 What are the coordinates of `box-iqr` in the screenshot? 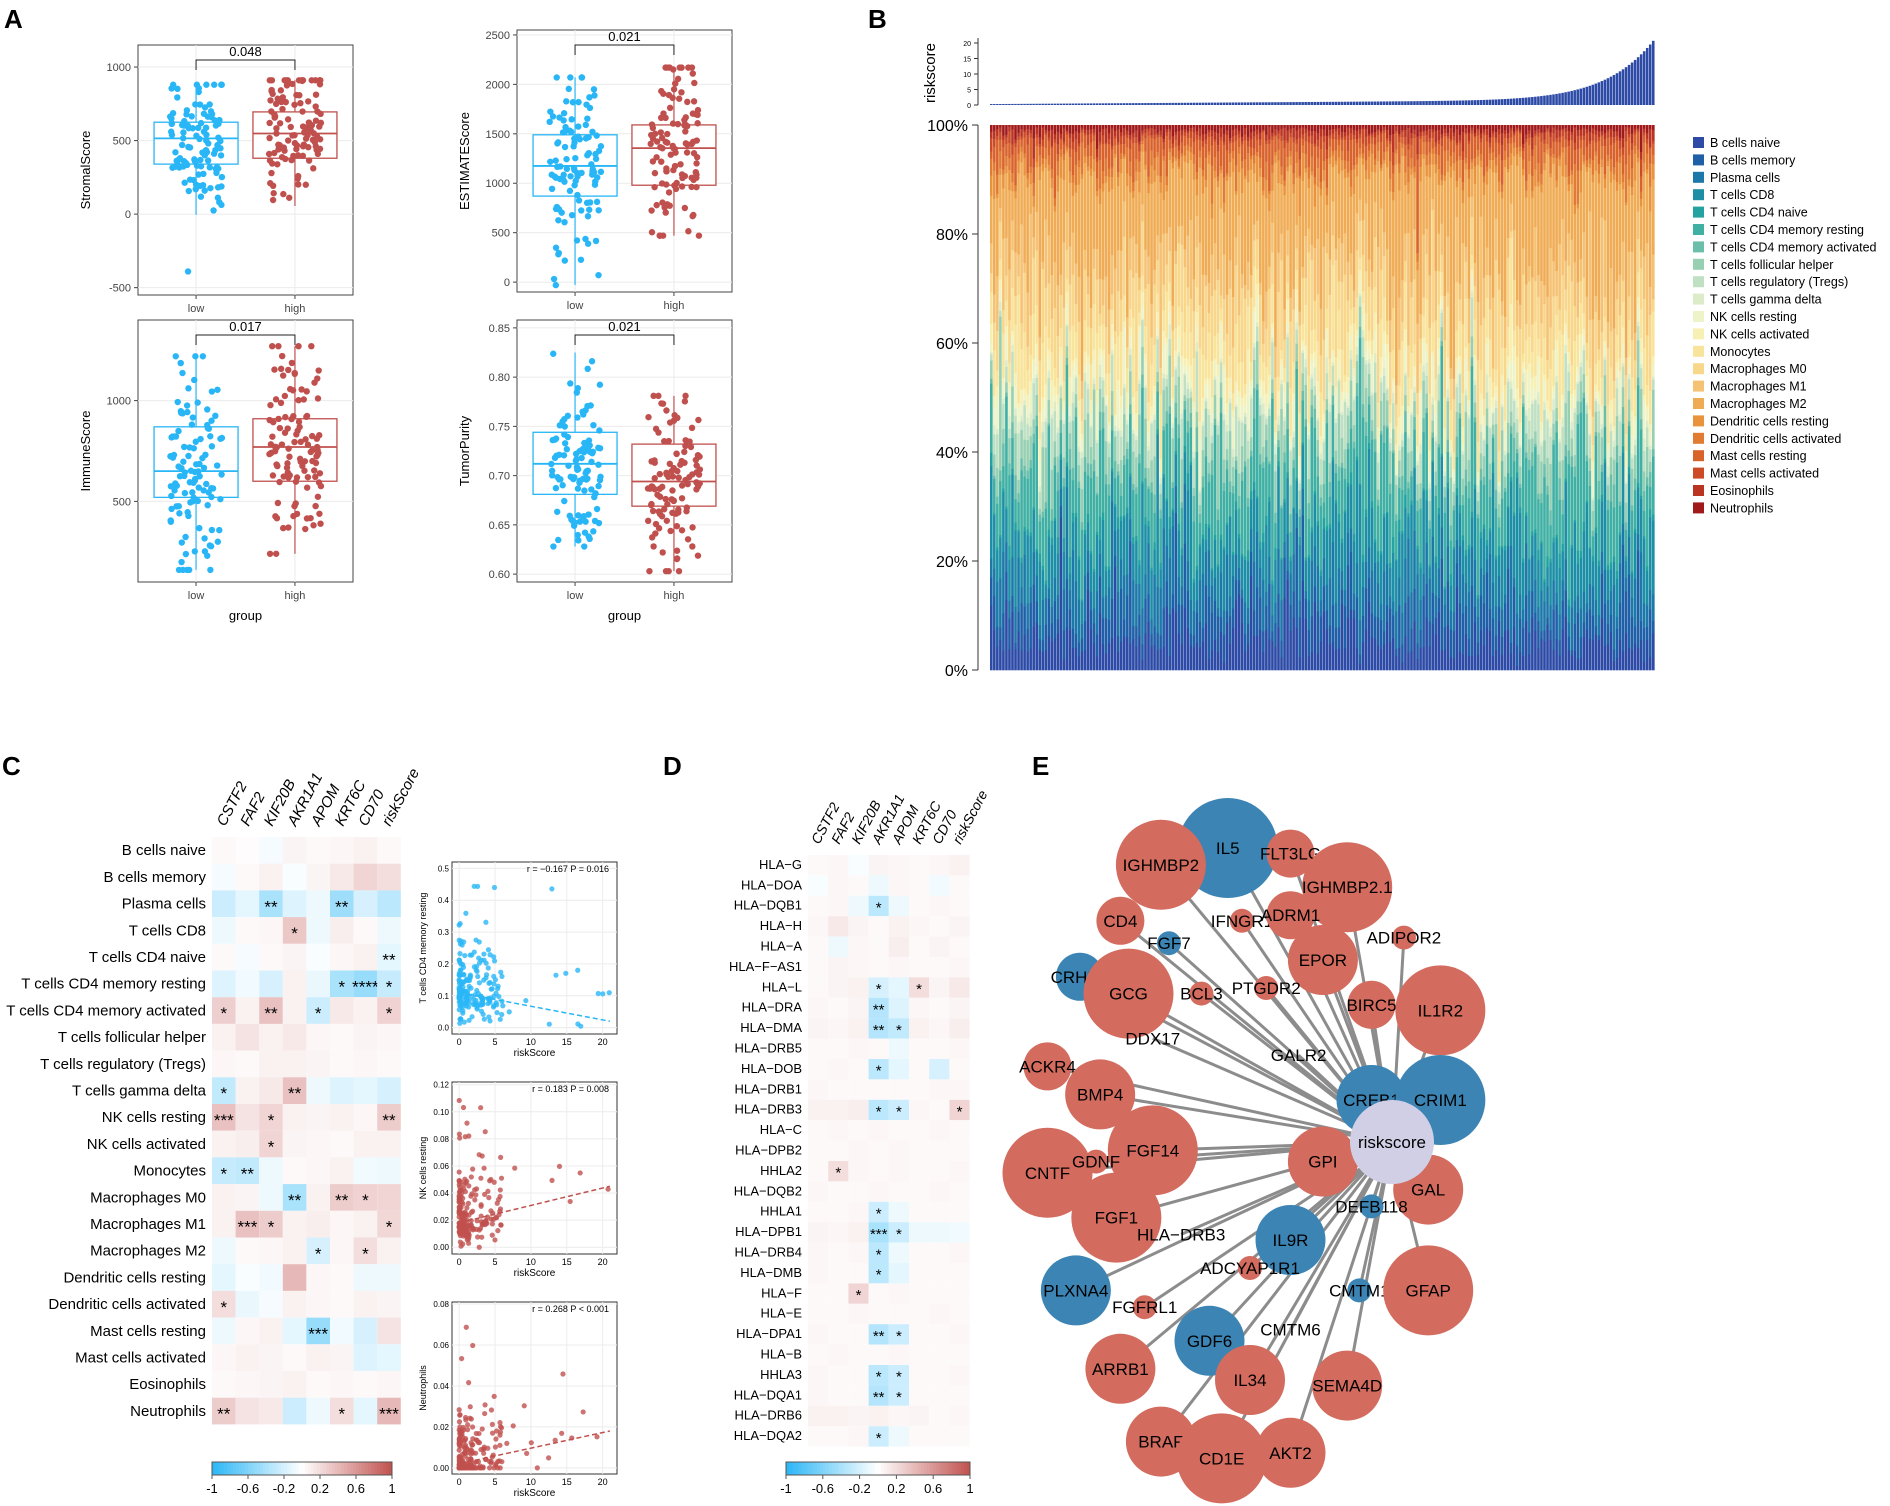 It's located at (295, 450).